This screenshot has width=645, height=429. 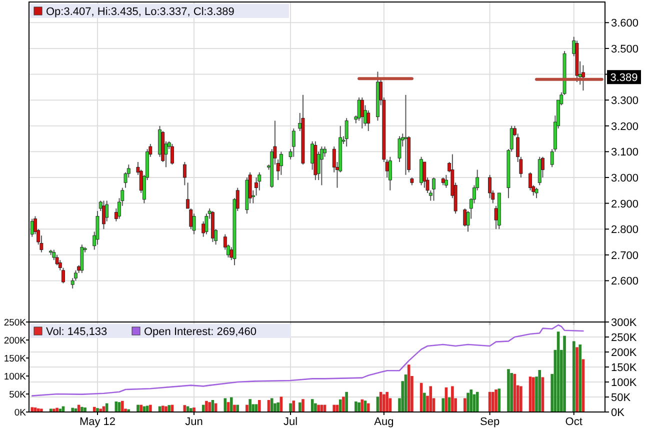 What do you see at coordinates (625, 24) in the screenshot?
I see `y-tick-label: 3.600` at bounding box center [625, 24].